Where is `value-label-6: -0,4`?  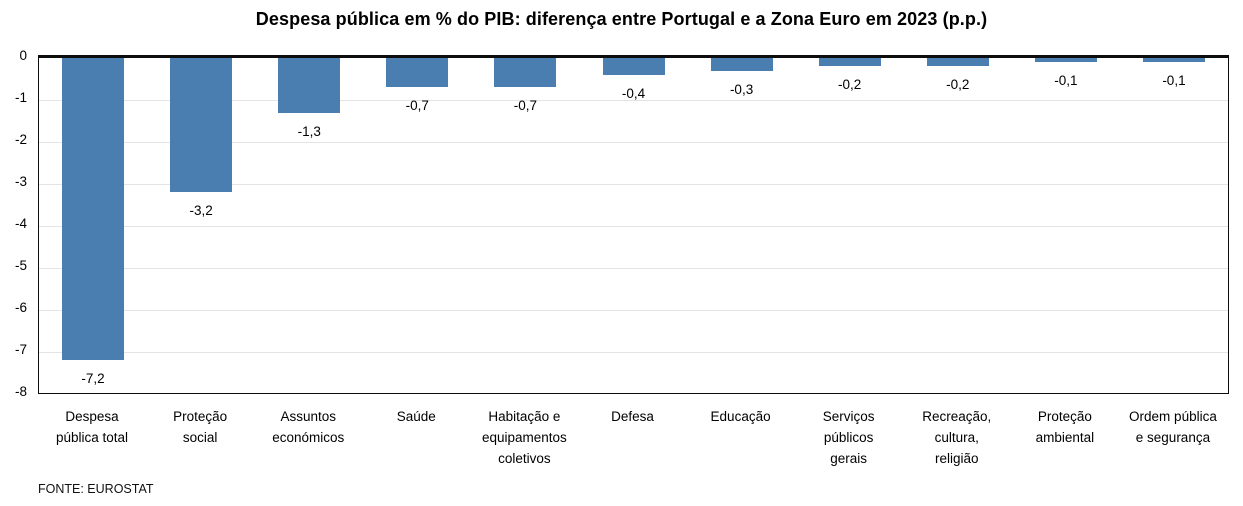
value-label-6: -0,4 is located at coordinates (633, 93).